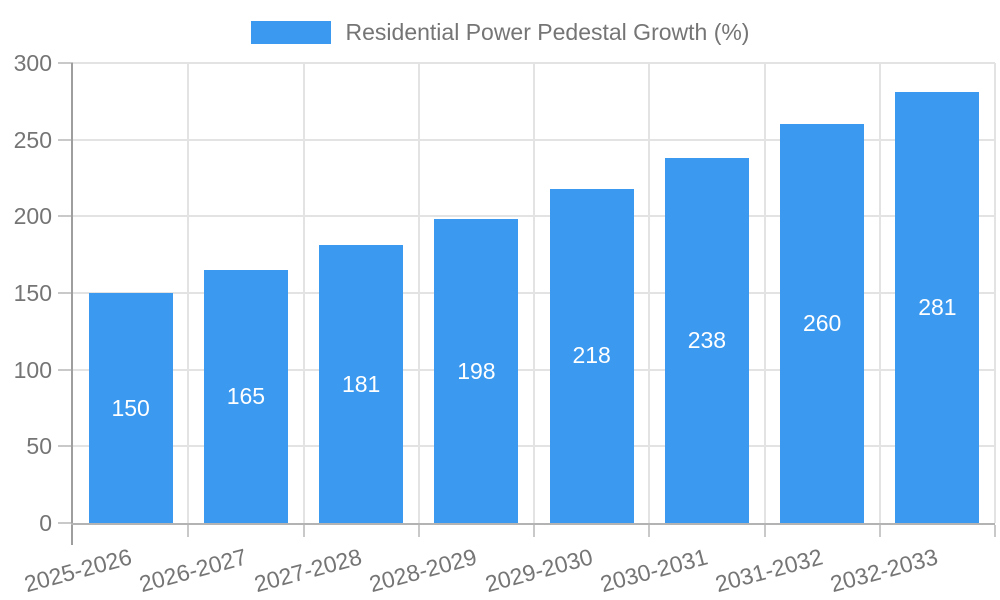 This screenshot has width=1000, height=600. I want to click on x-axis-line, so click(533, 524).